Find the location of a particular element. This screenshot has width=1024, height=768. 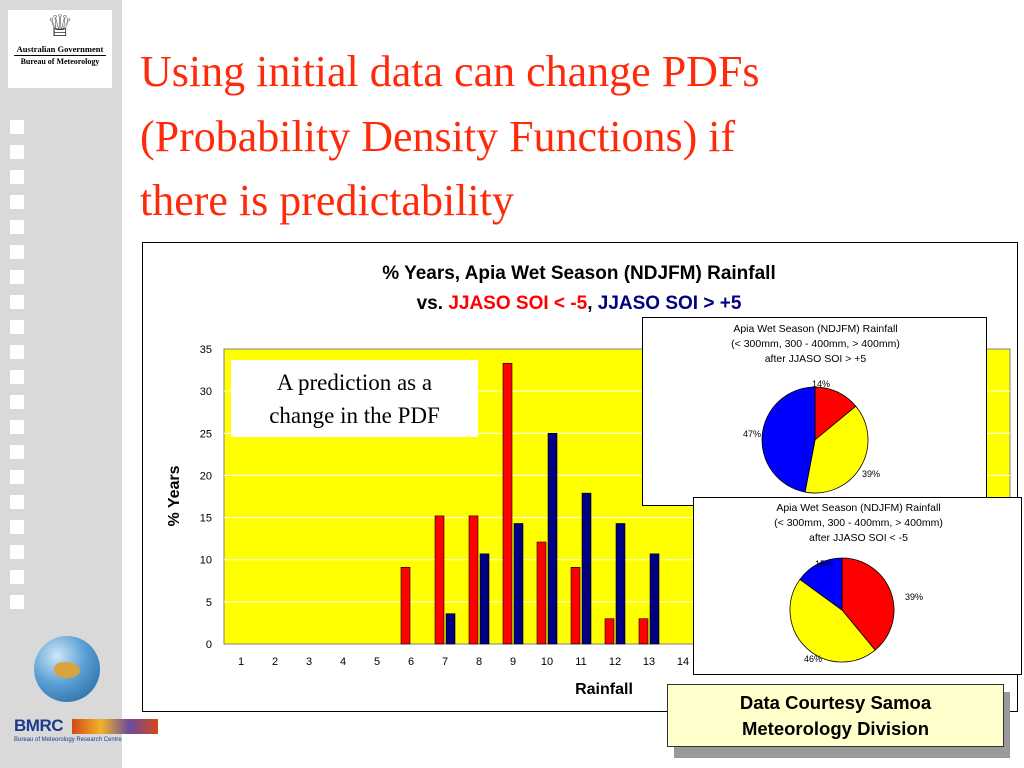

x-tick-label: 6 is located at coordinates (411, 662).